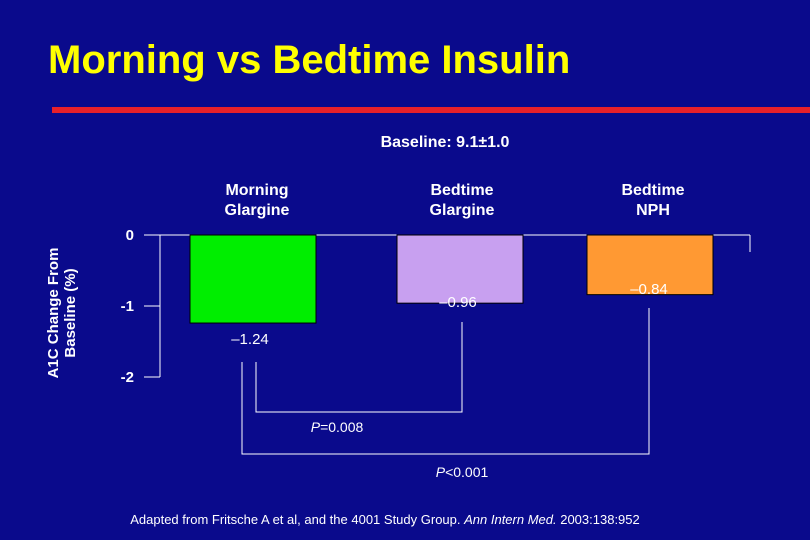  What do you see at coordinates (257, 190) in the screenshot?
I see `category-label-line: Morning` at bounding box center [257, 190].